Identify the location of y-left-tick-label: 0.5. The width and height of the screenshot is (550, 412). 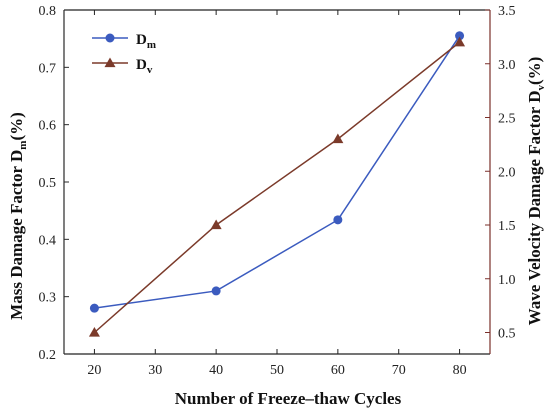
(48, 183).